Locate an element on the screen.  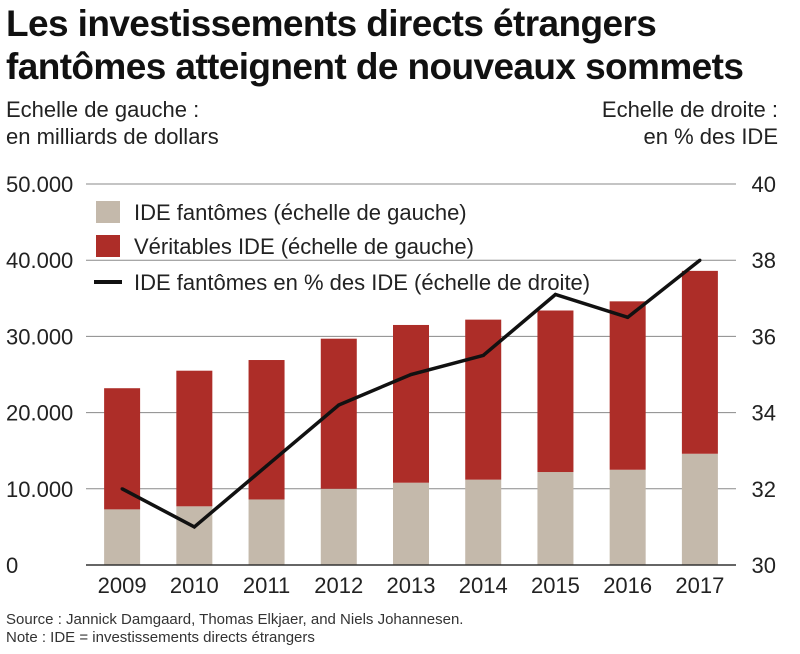
x-tick-label: 2009 is located at coordinates (122, 585).